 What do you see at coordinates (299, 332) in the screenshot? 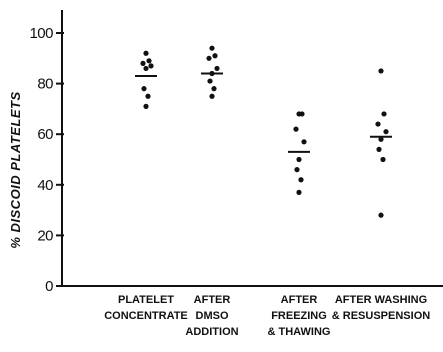
I see `category-label-line: & THAWING` at bounding box center [299, 332].